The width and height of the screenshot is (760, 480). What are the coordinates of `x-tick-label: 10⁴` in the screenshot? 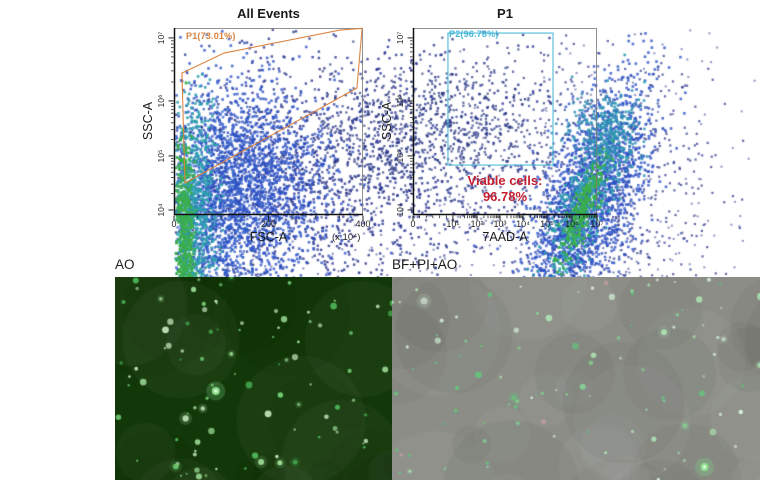 It's located at (523, 224).